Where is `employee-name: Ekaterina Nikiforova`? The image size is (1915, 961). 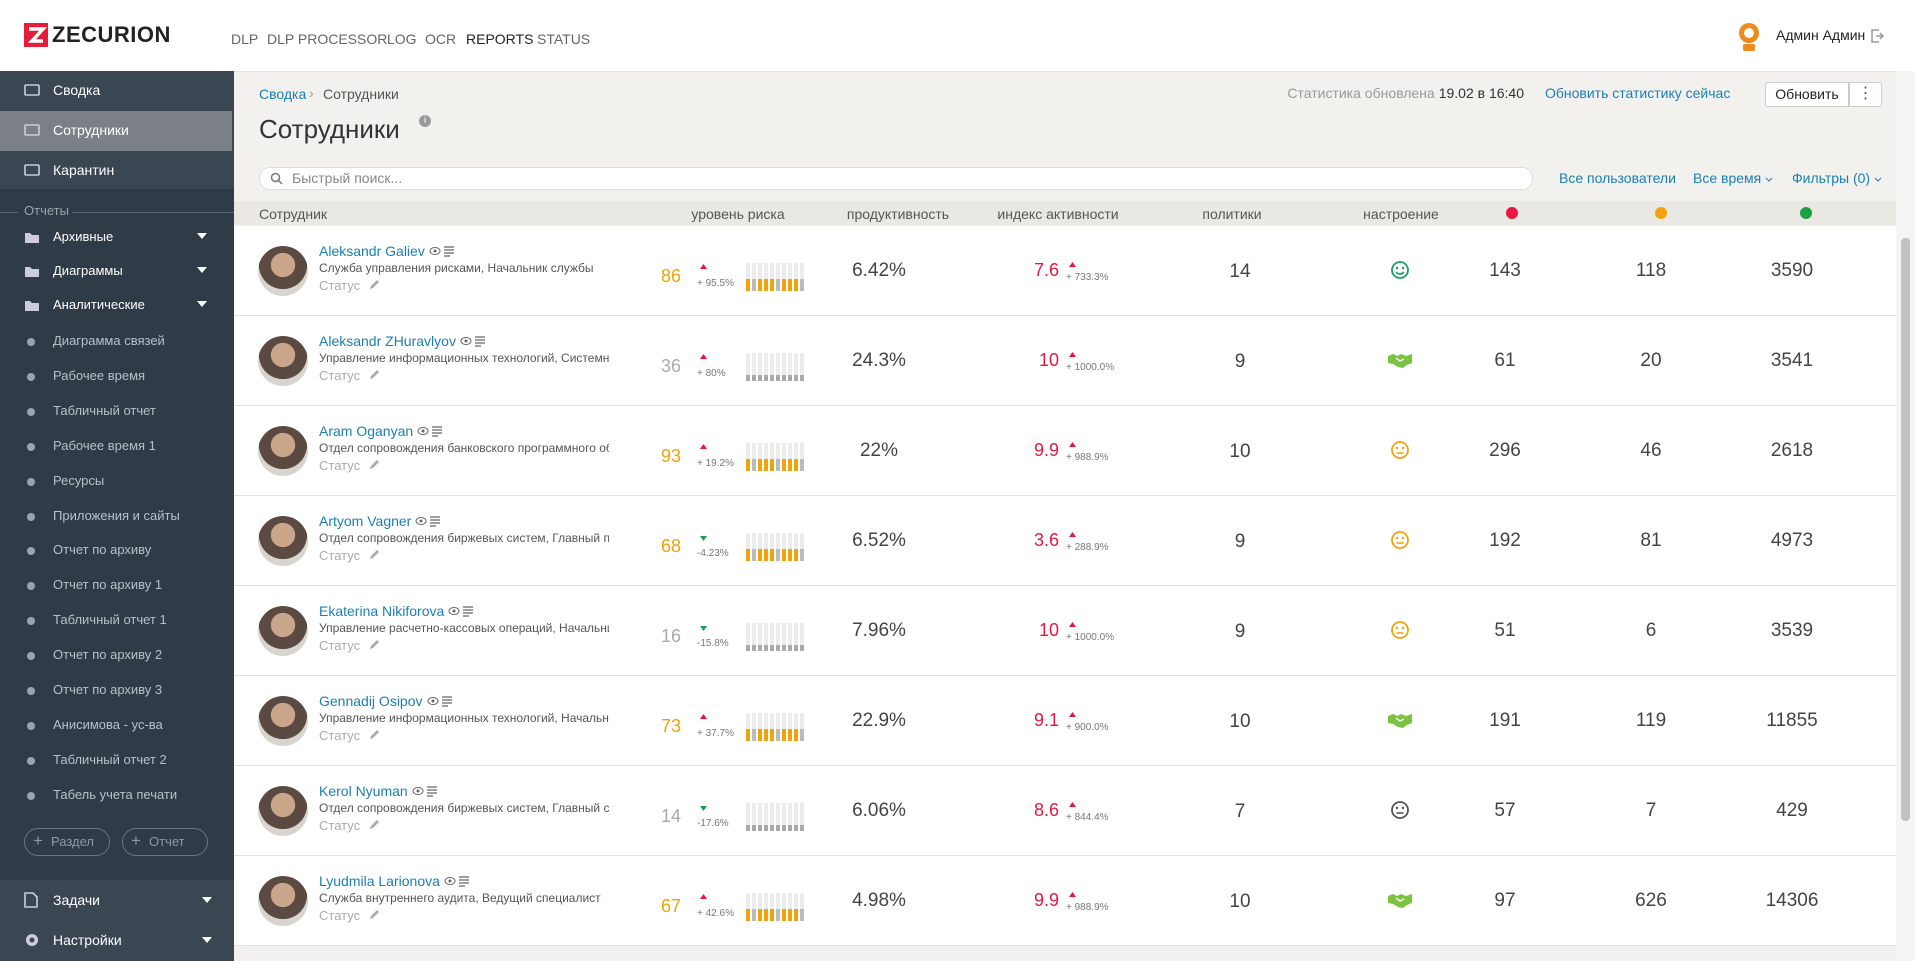 employee-name: Ekaterina Nikiforova is located at coordinates (382, 611).